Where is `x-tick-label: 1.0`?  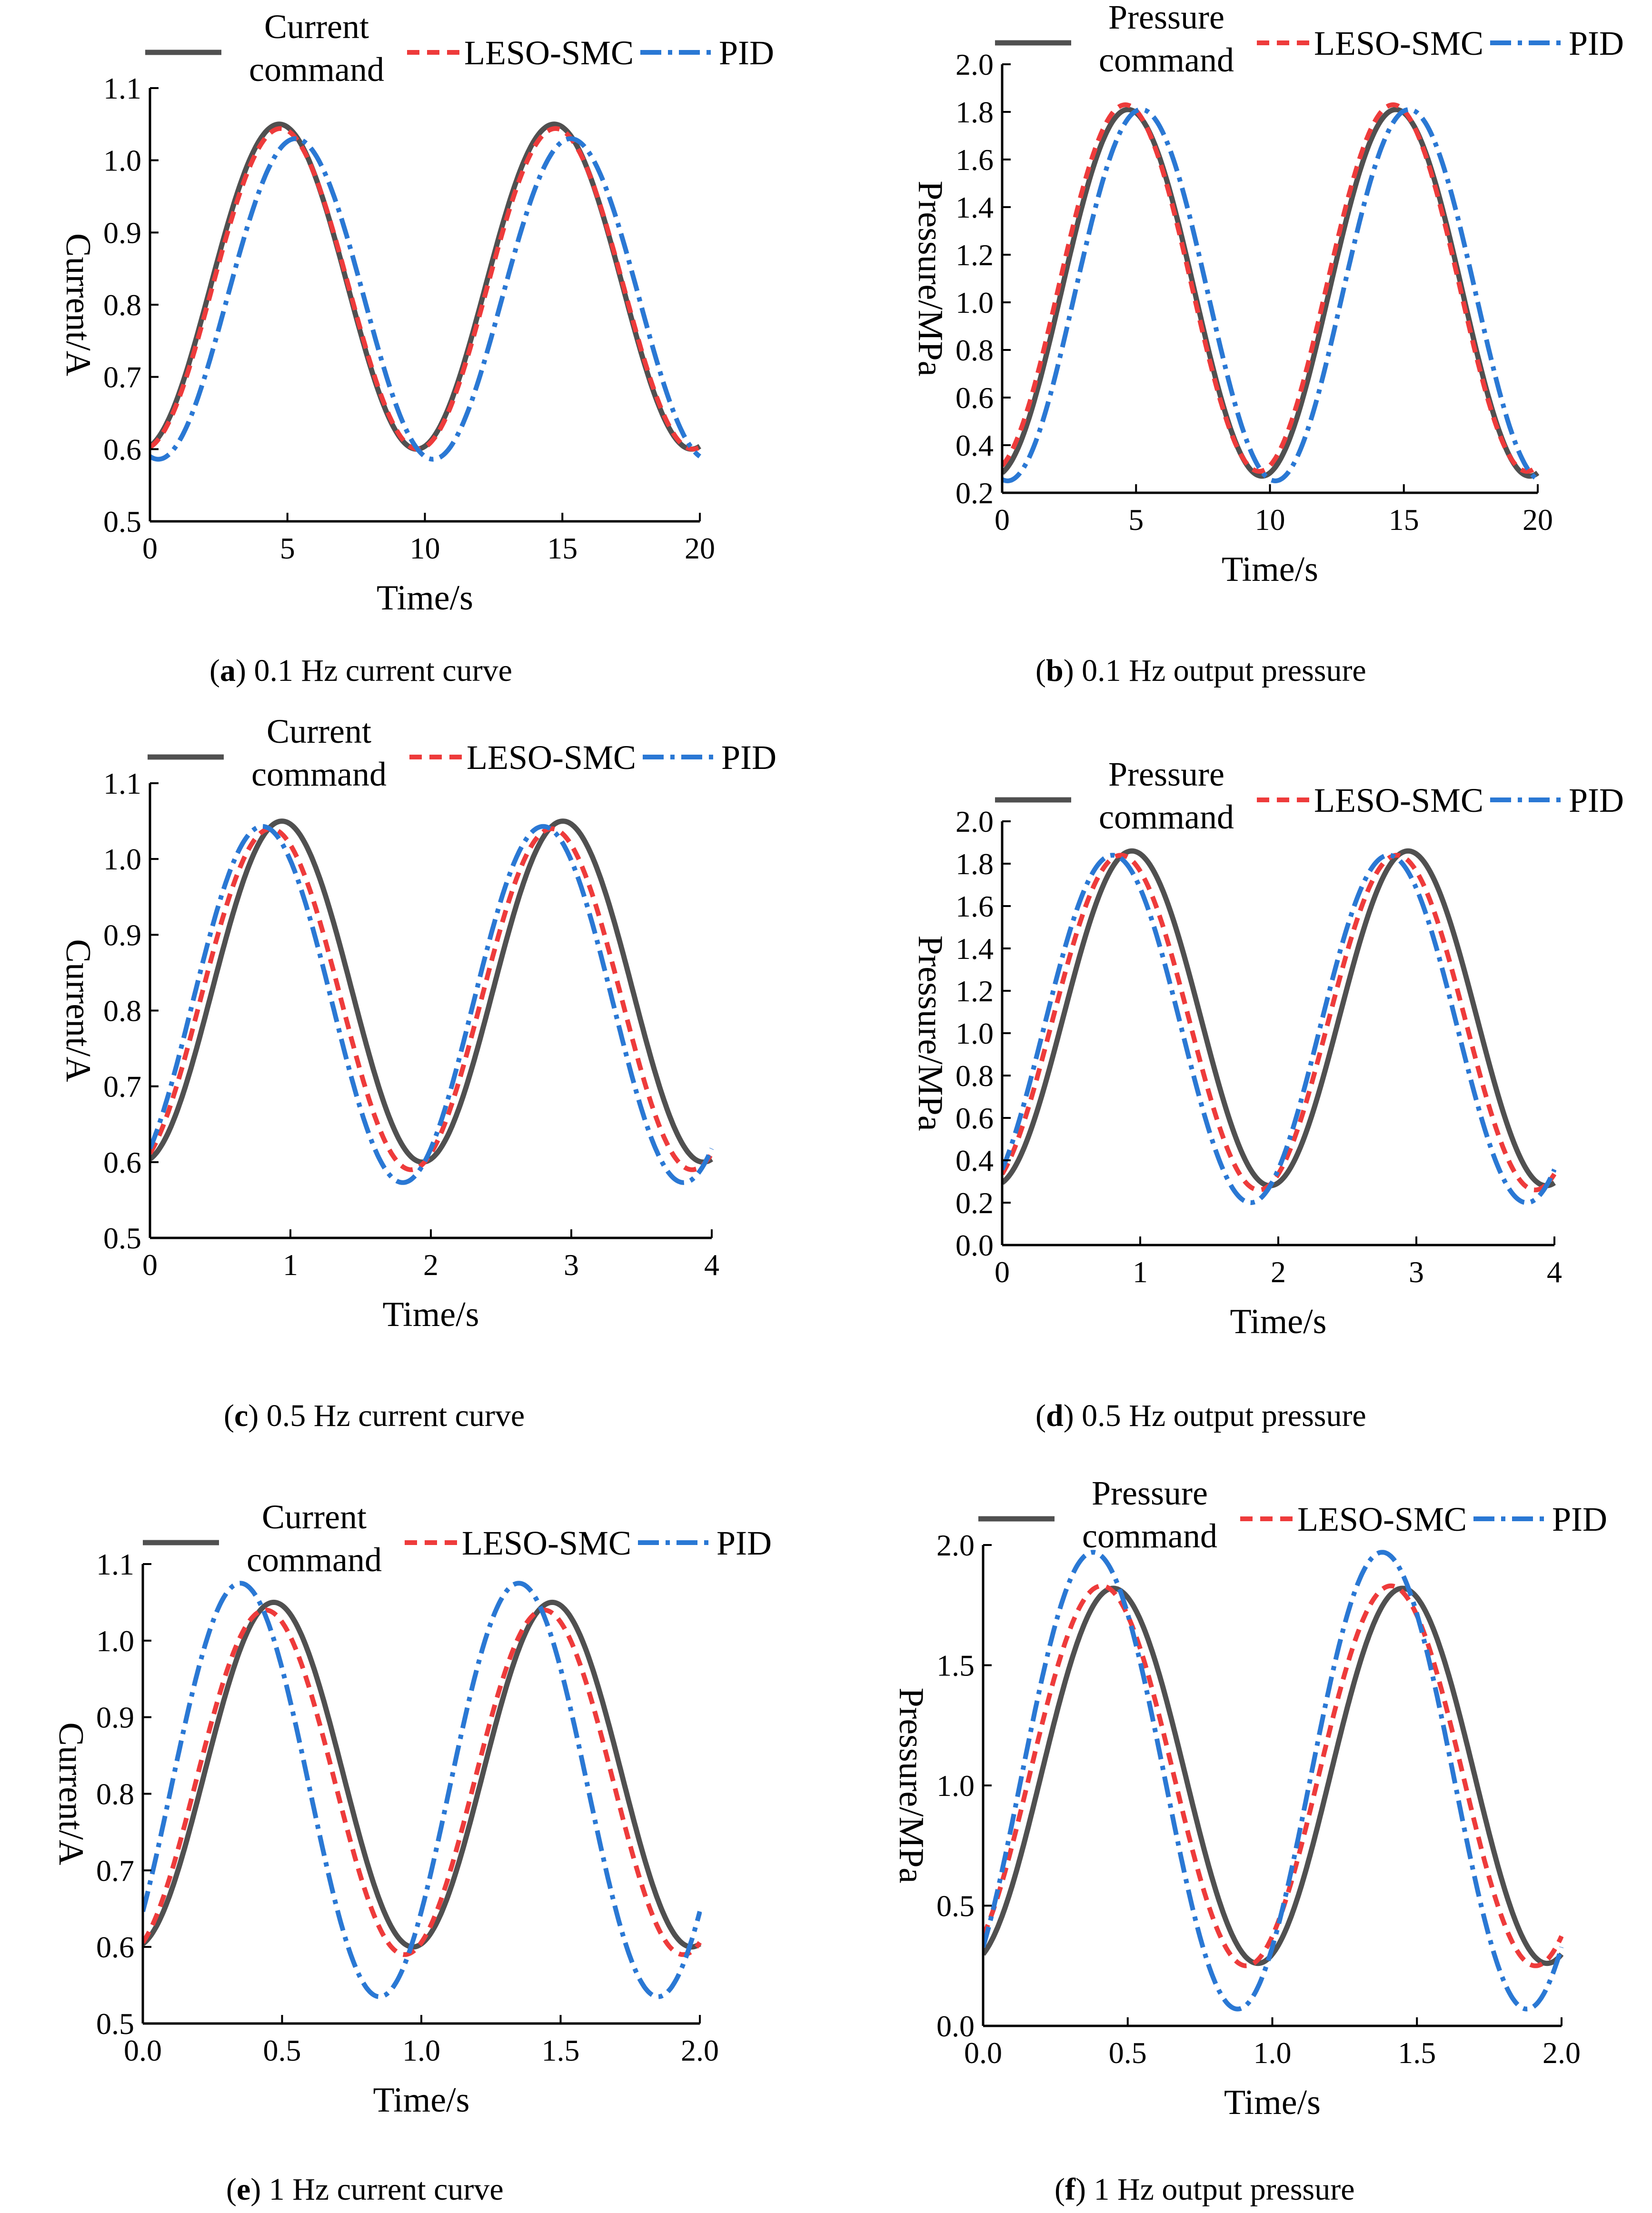
x-tick-label: 1.0 is located at coordinates (1273, 2053).